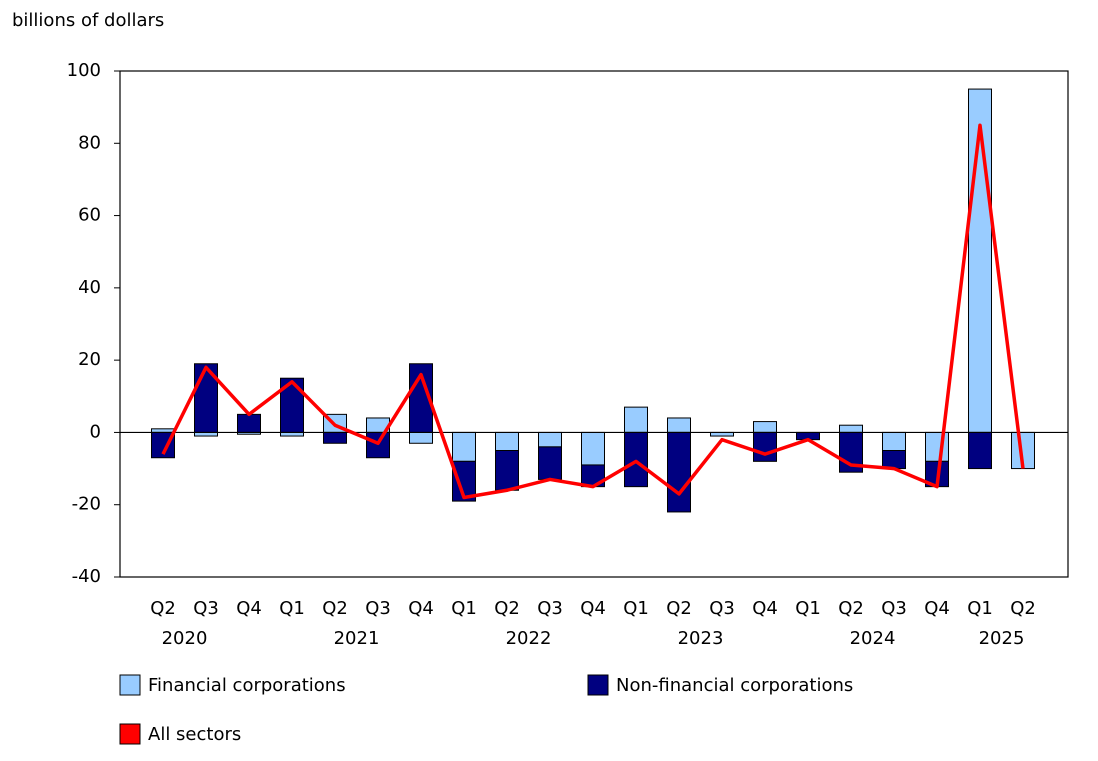 This screenshot has height=761, width=1098. I want to click on x-group-label: 2020, so click(185, 638).